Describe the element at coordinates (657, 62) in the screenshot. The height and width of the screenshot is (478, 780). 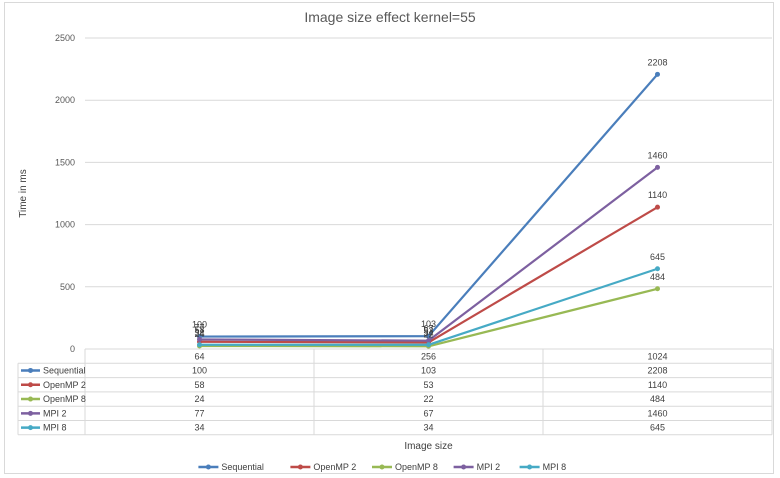
I see `data-label: 2208` at that location.